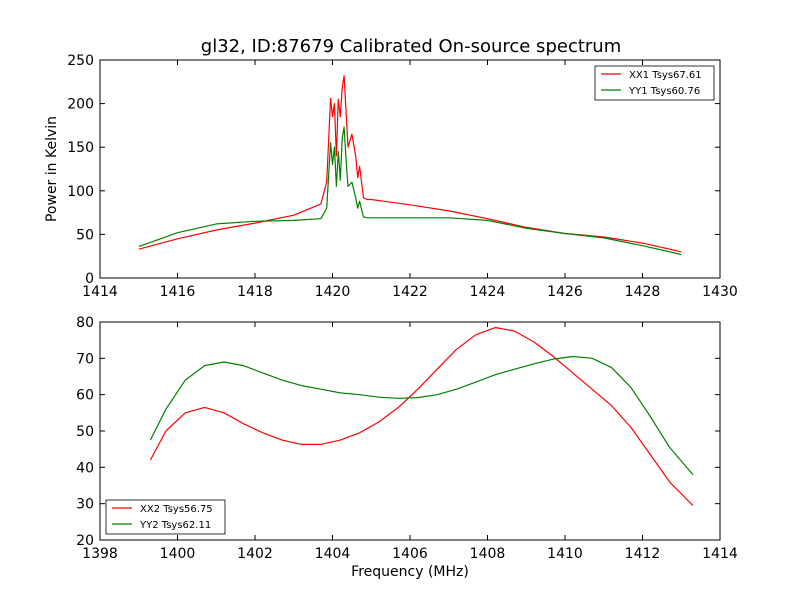 This screenshot has height=600, width=800. What do you see at coordinates (85, 432) in the screenshot?
I see `bottom-ytick-label: 50` at bounding box center [85, 432].